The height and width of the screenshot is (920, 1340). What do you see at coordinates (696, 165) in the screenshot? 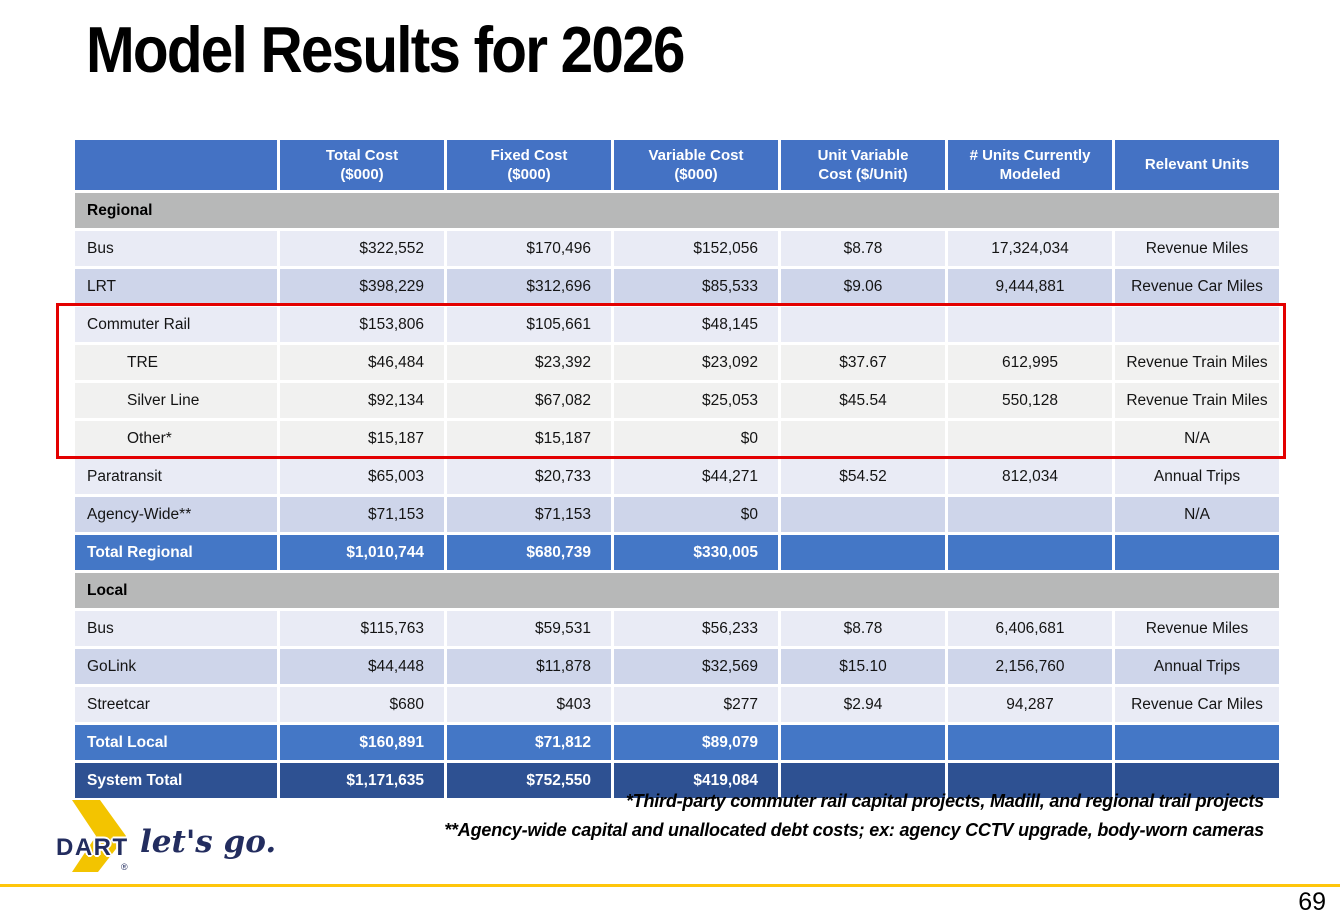
I see `column-header: Variable Cost ($000)` at bounding box center [696, 165].